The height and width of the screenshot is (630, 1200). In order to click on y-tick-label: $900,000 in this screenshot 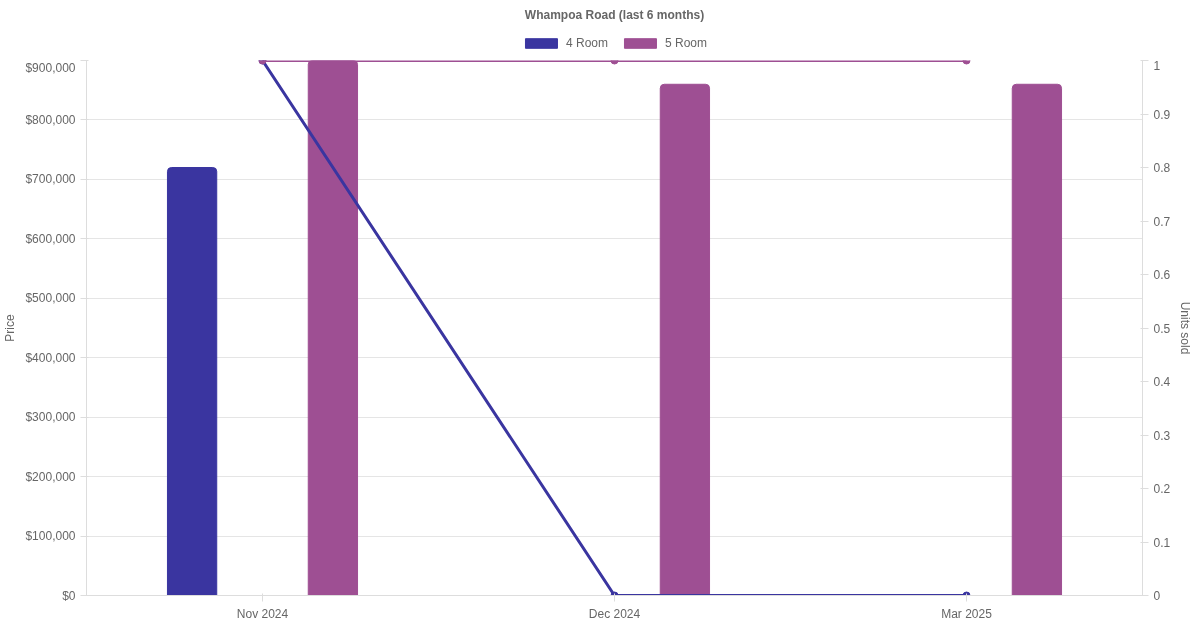, I will do `click(50, 67)`.